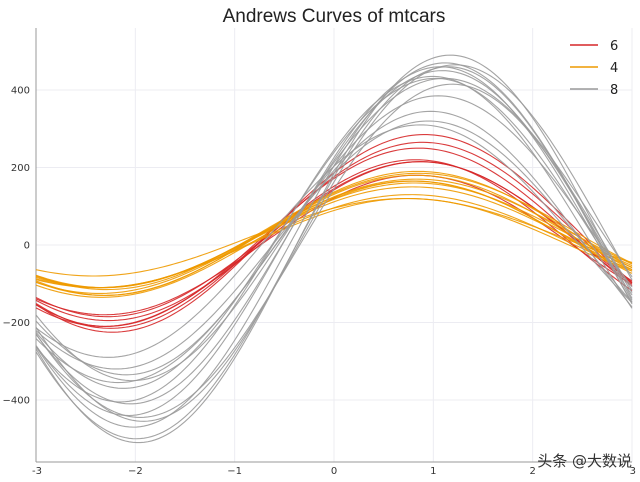  What do you see at coordinates (27, 246) in the screenshot?
I see `y-tick-label: 0` at bounding box center [27, 246].